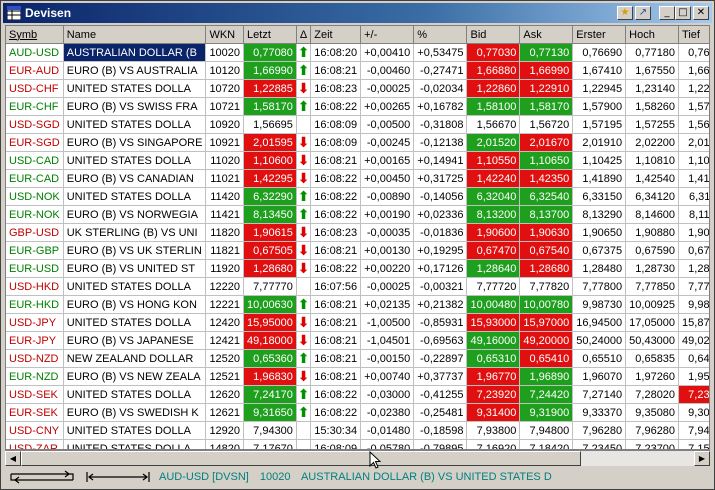 The image size is (715, 490). What do you see at coordinates (440, 412) in the screenshot?
I see `cell-percent: -0,25481` at bounding box center [440, 412].